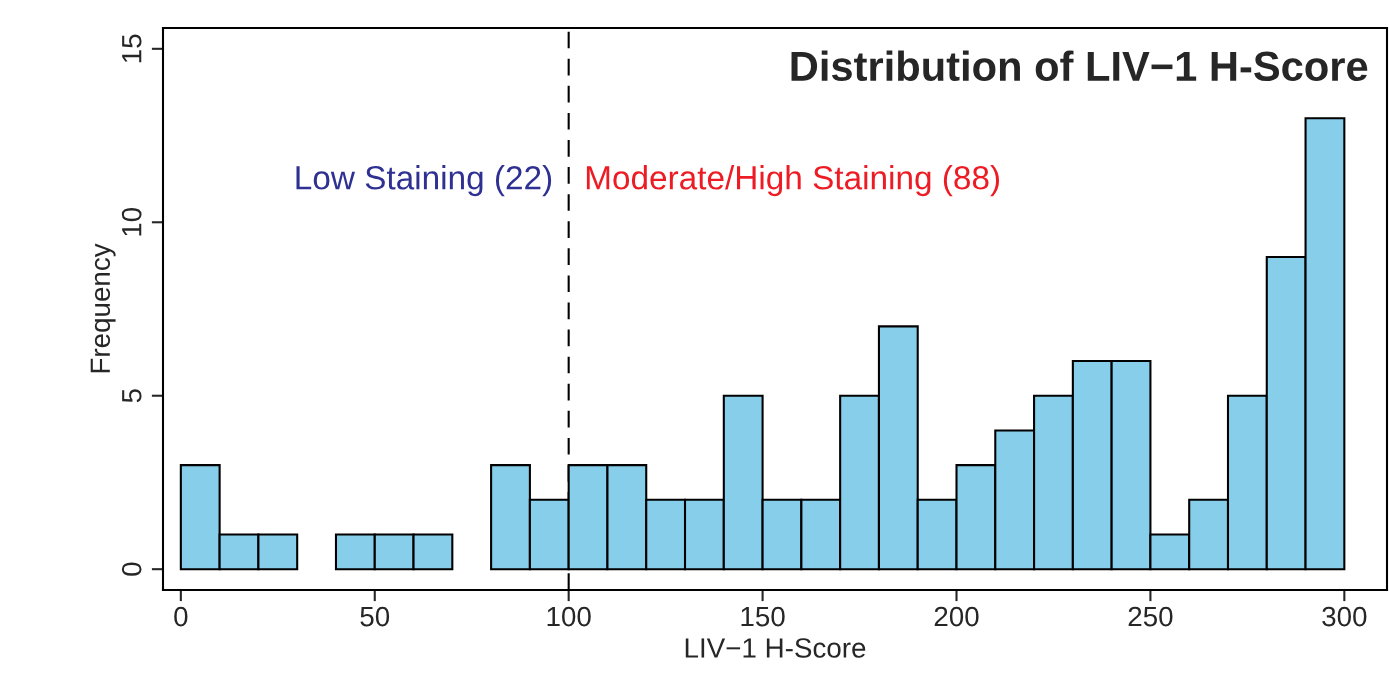 The width and height of the screenshot is (1389, 686). Describe the element at coordinates (131, 221) in the screenshot. I see `y-tick-label: 10` at that location.